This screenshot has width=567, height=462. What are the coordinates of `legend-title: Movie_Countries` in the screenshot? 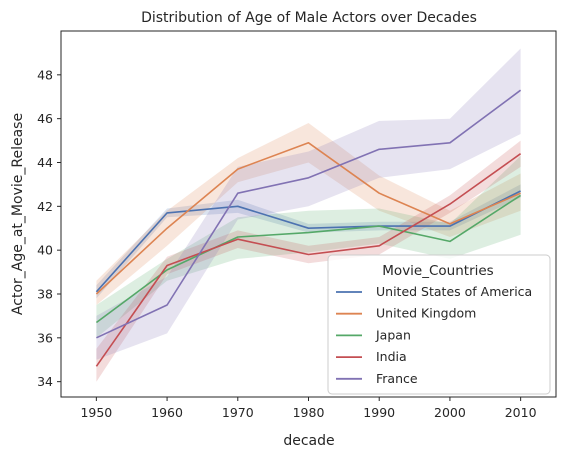 It's located at (437, 271).